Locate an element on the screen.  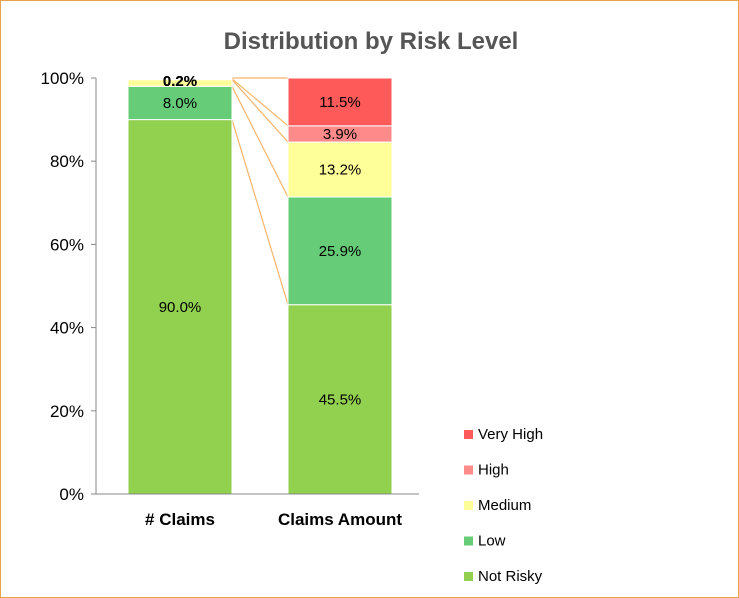
legend-swatch-not-risky is located at coordinates (468, 576).